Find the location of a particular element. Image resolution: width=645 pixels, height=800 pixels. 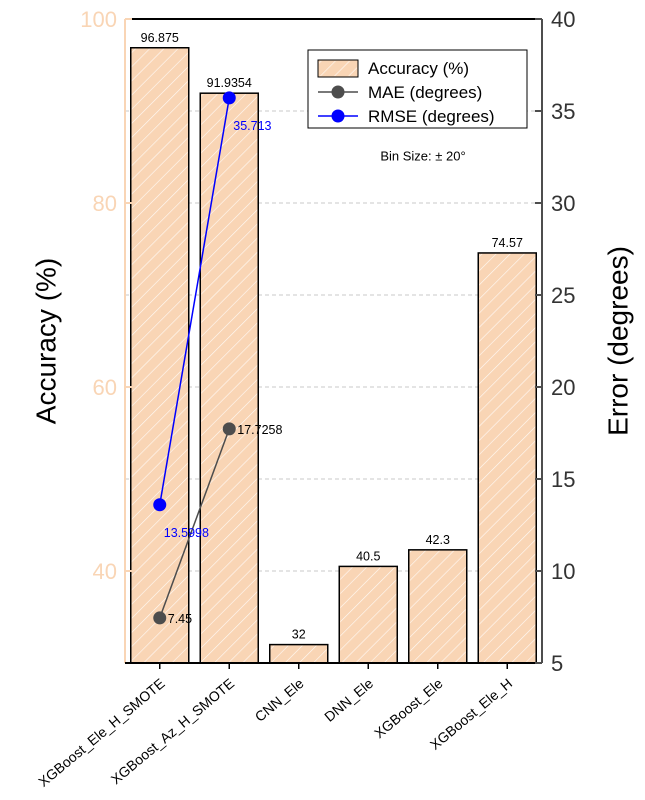

legend-swatch-hatch is located at coordinates (338, 68).